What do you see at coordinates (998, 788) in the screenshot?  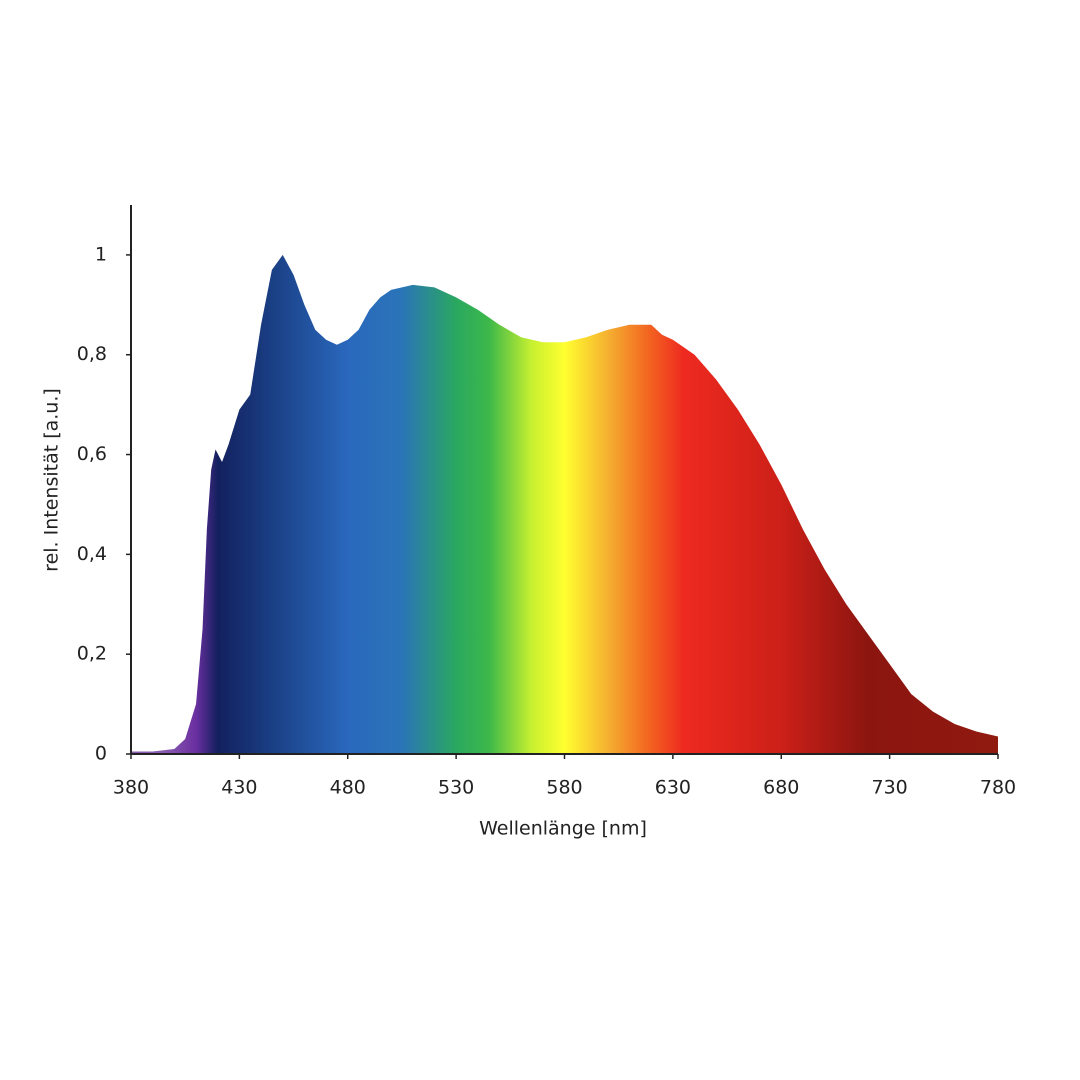 I see `x-tick-label: 780` at bounding box center [998, 788].